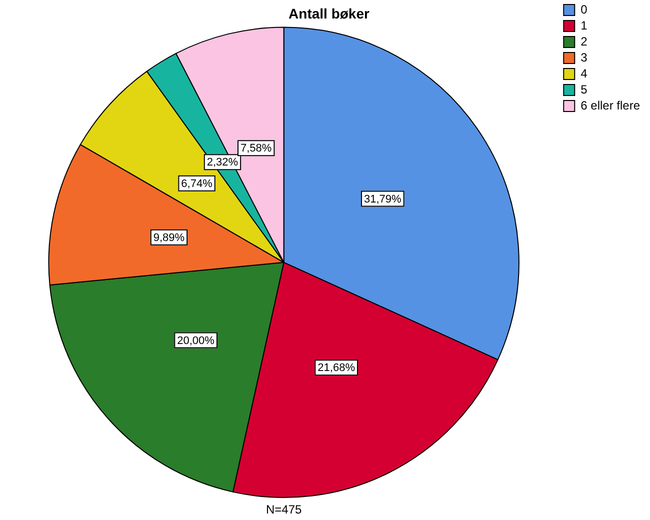 This screenshot has height=520, width=650. What do you see at coordinates (584, 41) in the screenshot?
I see `legend-label: 2` at bounding box center [584, 41].